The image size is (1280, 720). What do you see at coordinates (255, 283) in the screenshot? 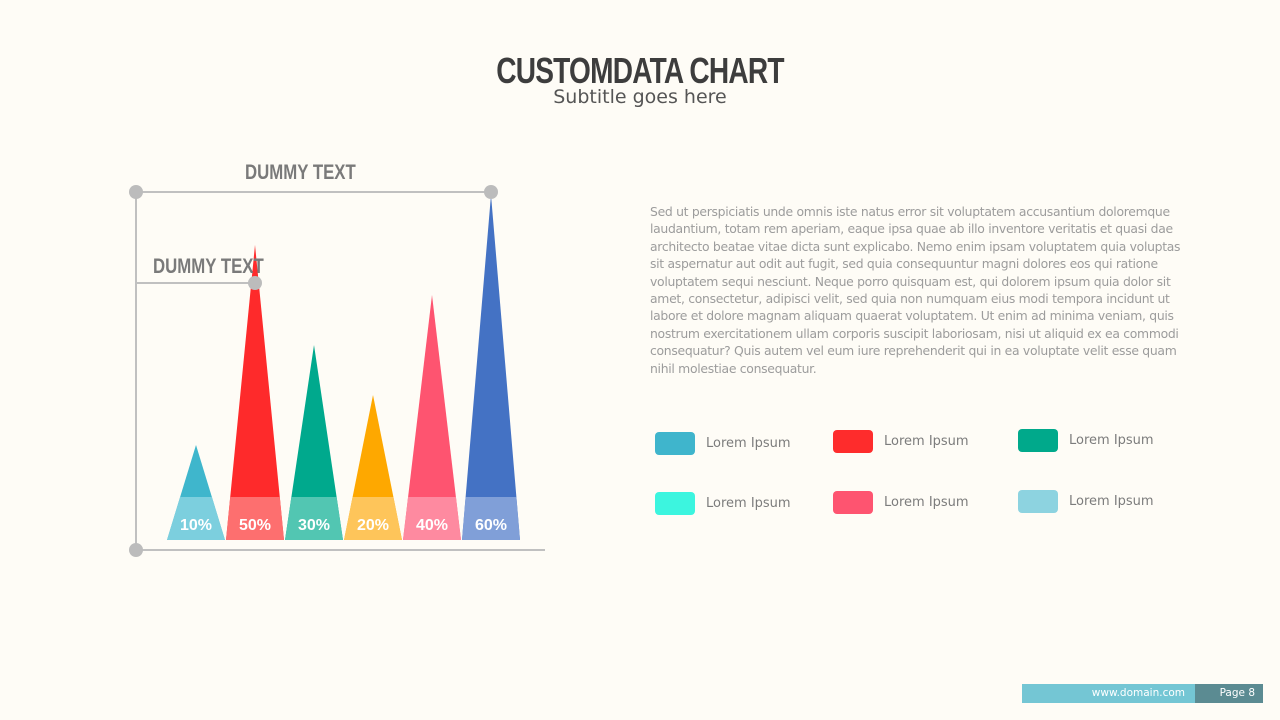
I see `callout-dot` at bounding box center [255, 283].